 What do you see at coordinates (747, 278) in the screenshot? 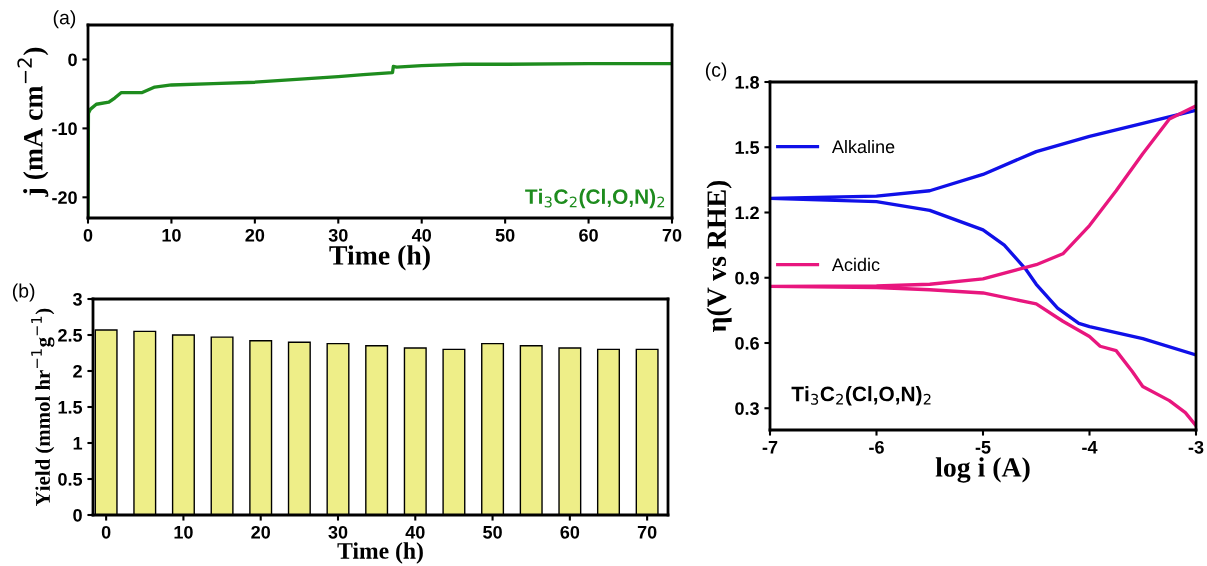
I see `y-tick-label: 0.9` at bounding box center [747, 278].